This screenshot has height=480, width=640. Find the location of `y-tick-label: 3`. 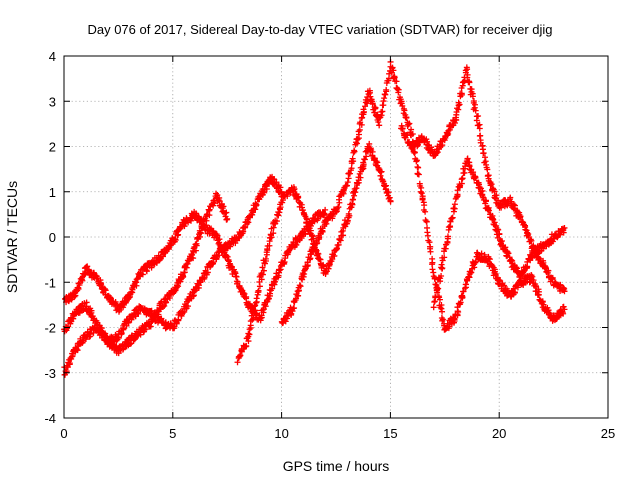

y-tick-label: 3 is located at coordinates (52, 101).